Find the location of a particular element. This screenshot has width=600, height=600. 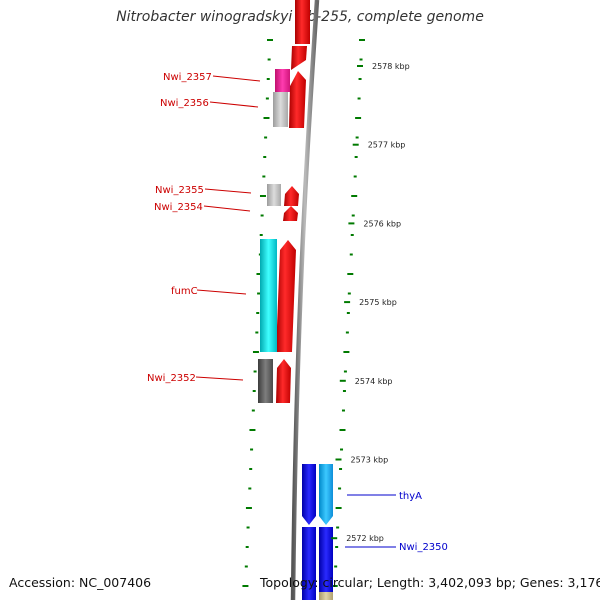

accession-text: Accession: NC_007406 is located at coordinates (80, 582).